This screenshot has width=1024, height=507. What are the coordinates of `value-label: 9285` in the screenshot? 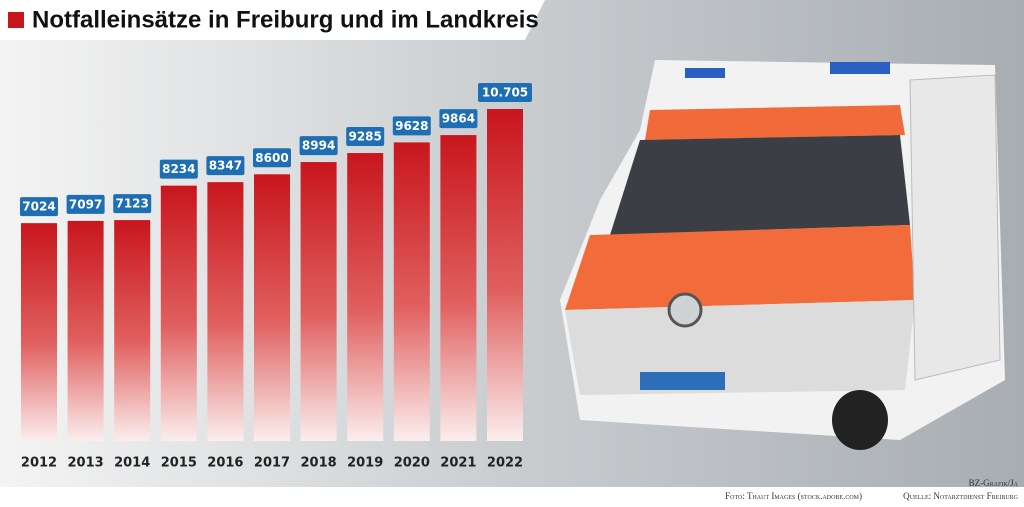 It's located at (364, 137).